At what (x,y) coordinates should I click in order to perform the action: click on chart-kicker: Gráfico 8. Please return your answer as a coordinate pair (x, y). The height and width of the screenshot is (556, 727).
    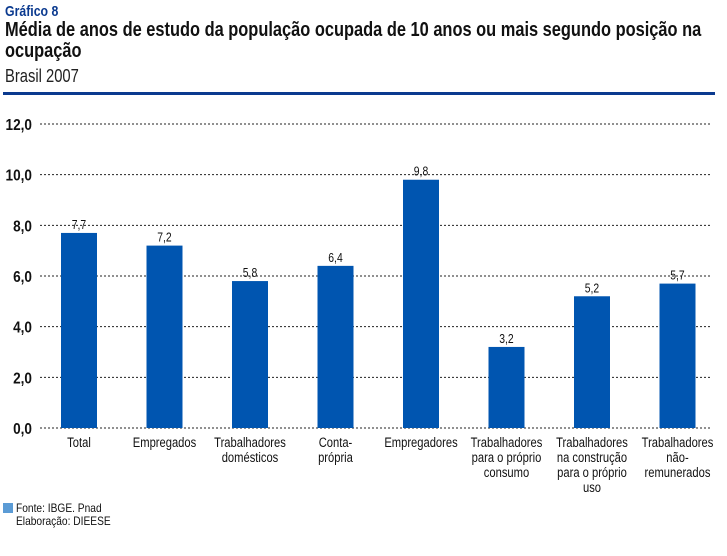
    Looking at the image, I should click on (32, 11).